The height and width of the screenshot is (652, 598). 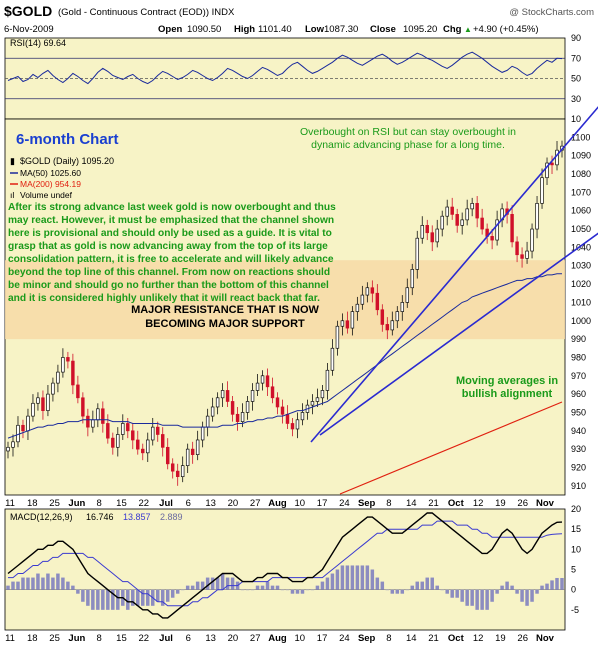 I want to click on resistance-note-line1: MAJOR RESISTANCE THAT IS NOW, so click(x=225, y=310).